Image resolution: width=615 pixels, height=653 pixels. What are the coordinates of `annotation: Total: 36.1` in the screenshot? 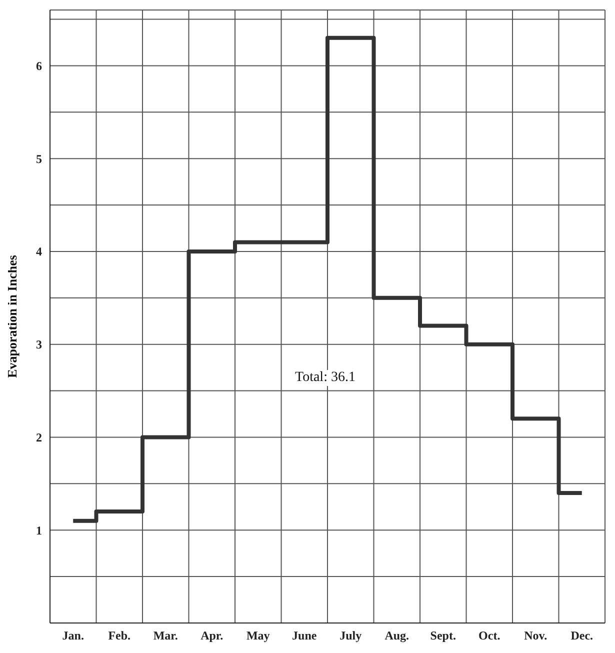 It's located at (325, 378).